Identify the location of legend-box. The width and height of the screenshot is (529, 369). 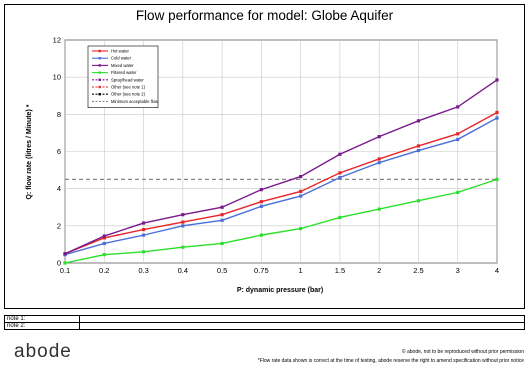
(123, 76).